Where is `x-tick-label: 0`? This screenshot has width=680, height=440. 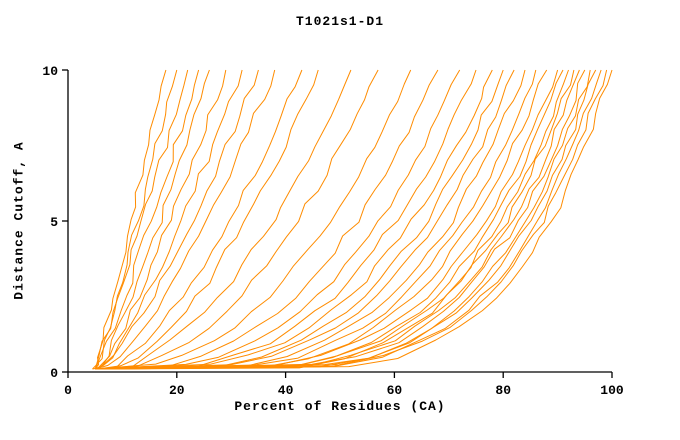 x-tick-label: 0 is located at coordinates (68, 390).